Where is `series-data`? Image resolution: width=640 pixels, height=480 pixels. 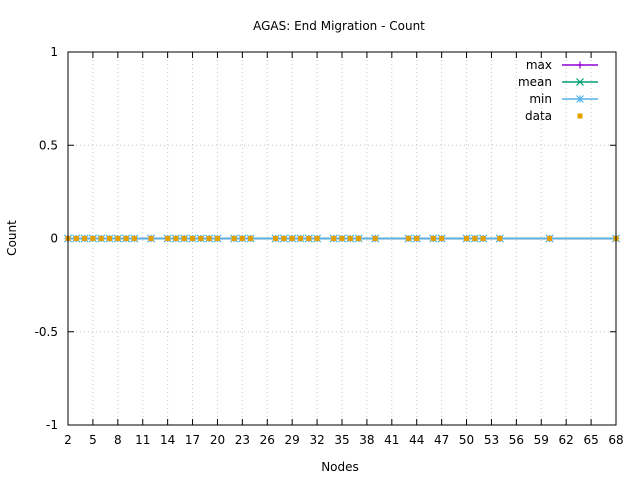 series-data is located at coordinates (342, 238).